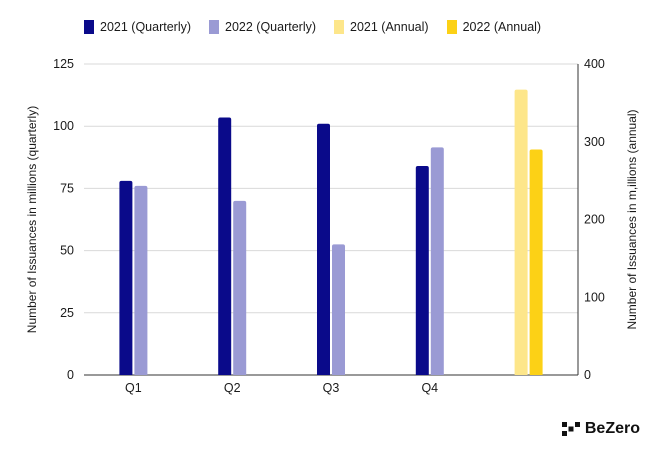 This screenshot has width=664, height=456. What do you see at coordinates (63, 126) in the screenshot?
I see `y-tick-label: 100` at bounding box center [63, 126].